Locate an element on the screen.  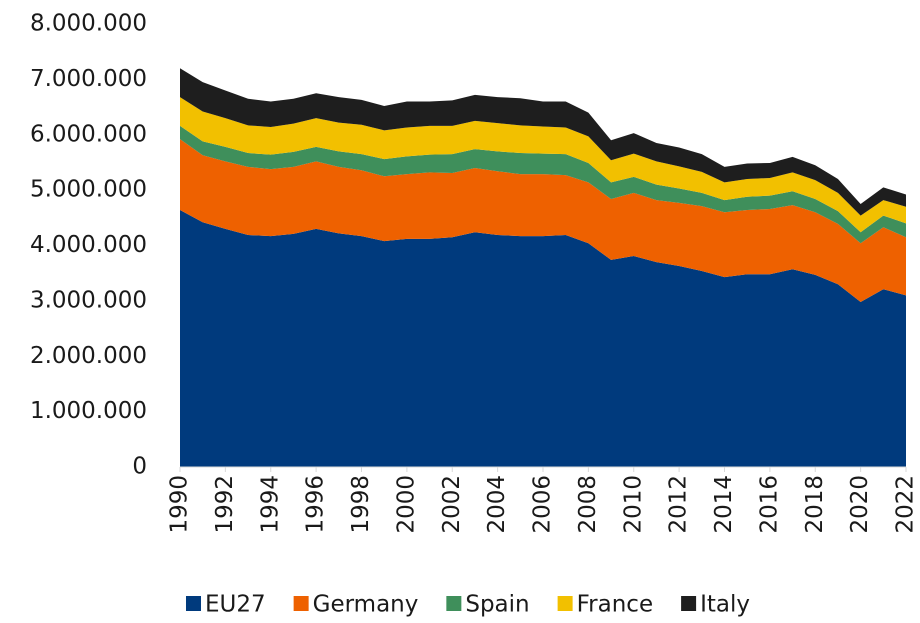
y-tick-label: 5.000.000 is located at coordinates (88, 190).